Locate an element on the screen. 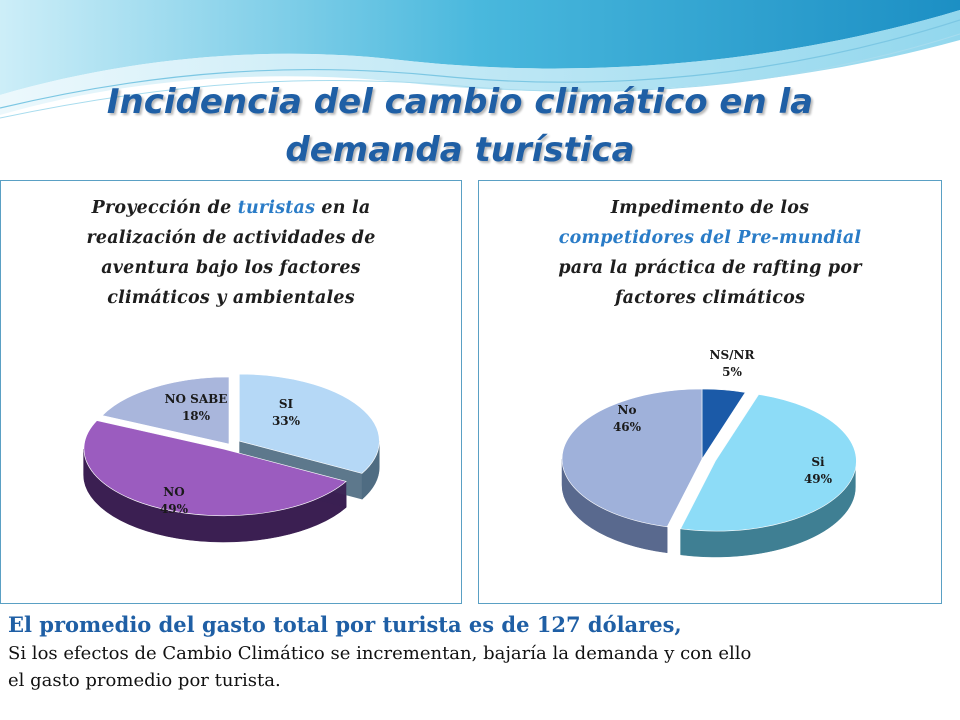 This screenshot has height=720, width=960. pie-value-label-no: 49% is located at coordinates (174, 509).